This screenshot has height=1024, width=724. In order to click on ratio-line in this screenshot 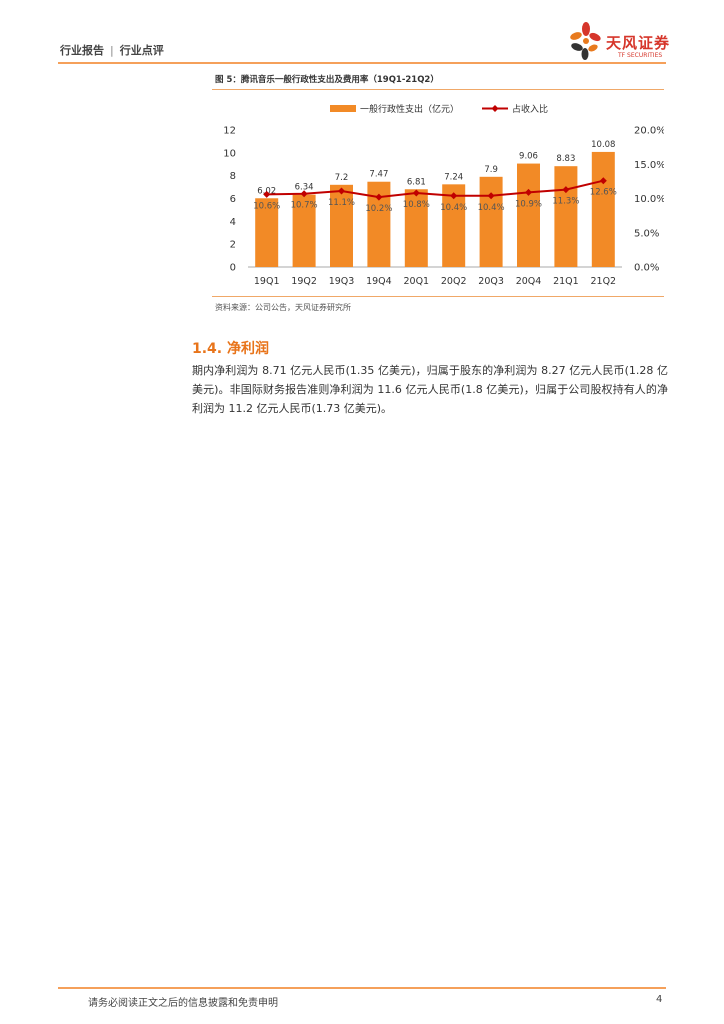, I will do `click(435, 189)`.